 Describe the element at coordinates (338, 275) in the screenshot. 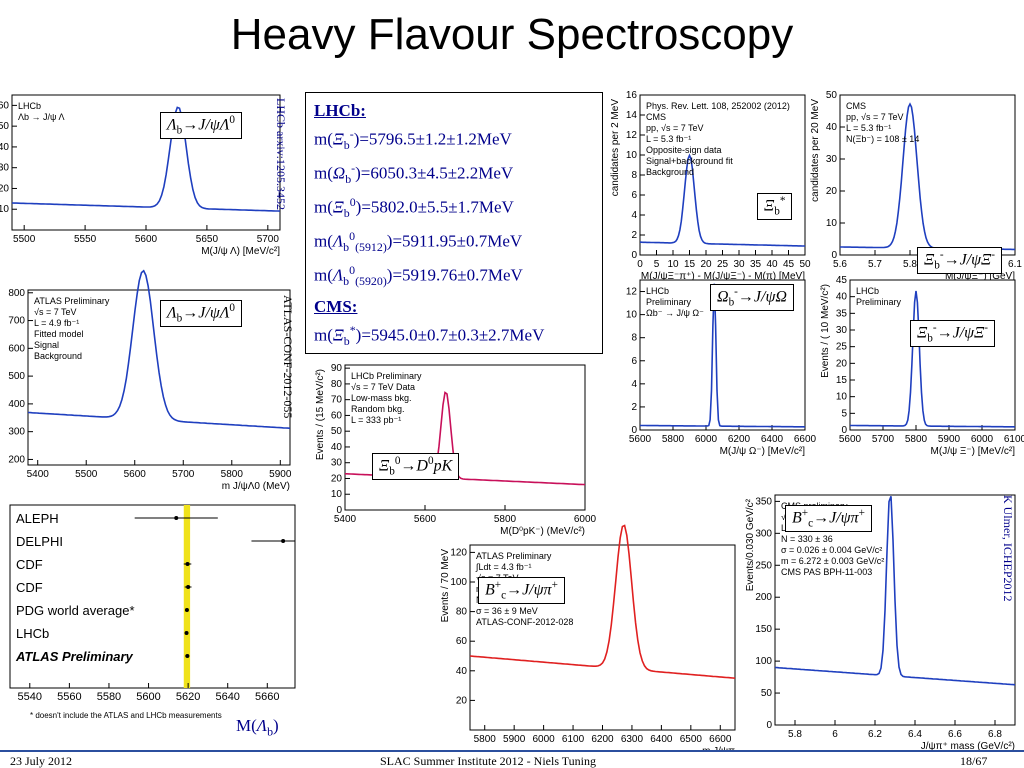

I see `text-part: Λ` at that location.